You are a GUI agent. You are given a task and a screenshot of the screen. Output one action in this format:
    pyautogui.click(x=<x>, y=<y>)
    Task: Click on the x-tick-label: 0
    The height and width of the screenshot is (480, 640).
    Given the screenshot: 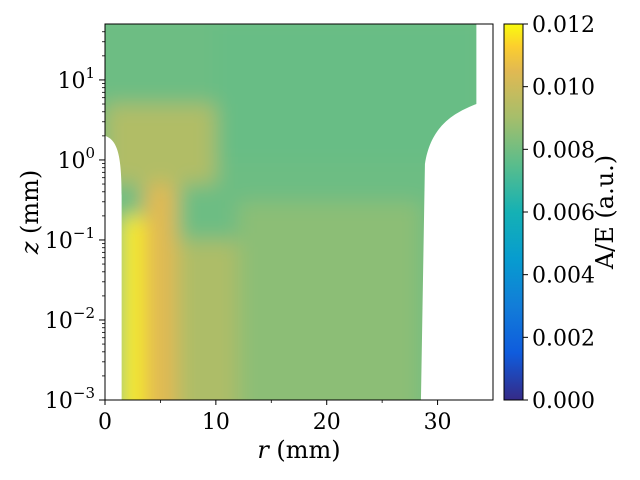 What is the action you would take?
    pyautogui.click(x=105, y=422)
    